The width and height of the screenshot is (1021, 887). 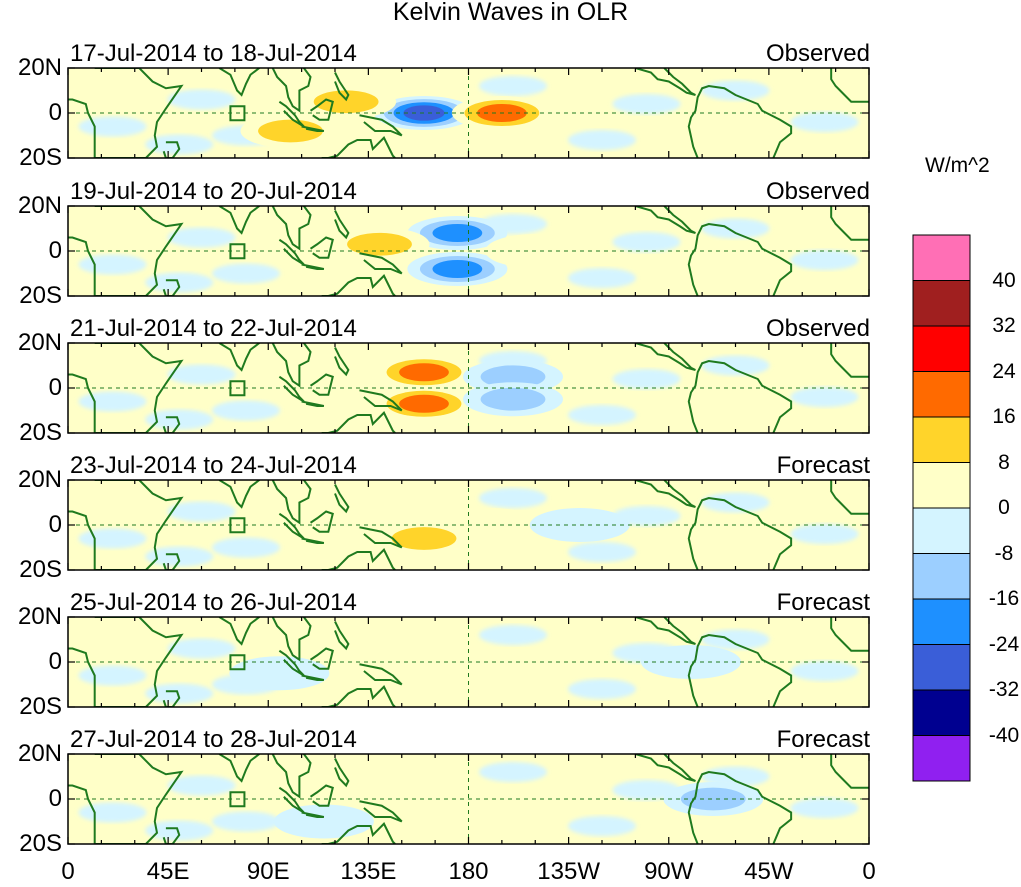 I want to click on x-tick-label: 180, so click(x=468, y=871).